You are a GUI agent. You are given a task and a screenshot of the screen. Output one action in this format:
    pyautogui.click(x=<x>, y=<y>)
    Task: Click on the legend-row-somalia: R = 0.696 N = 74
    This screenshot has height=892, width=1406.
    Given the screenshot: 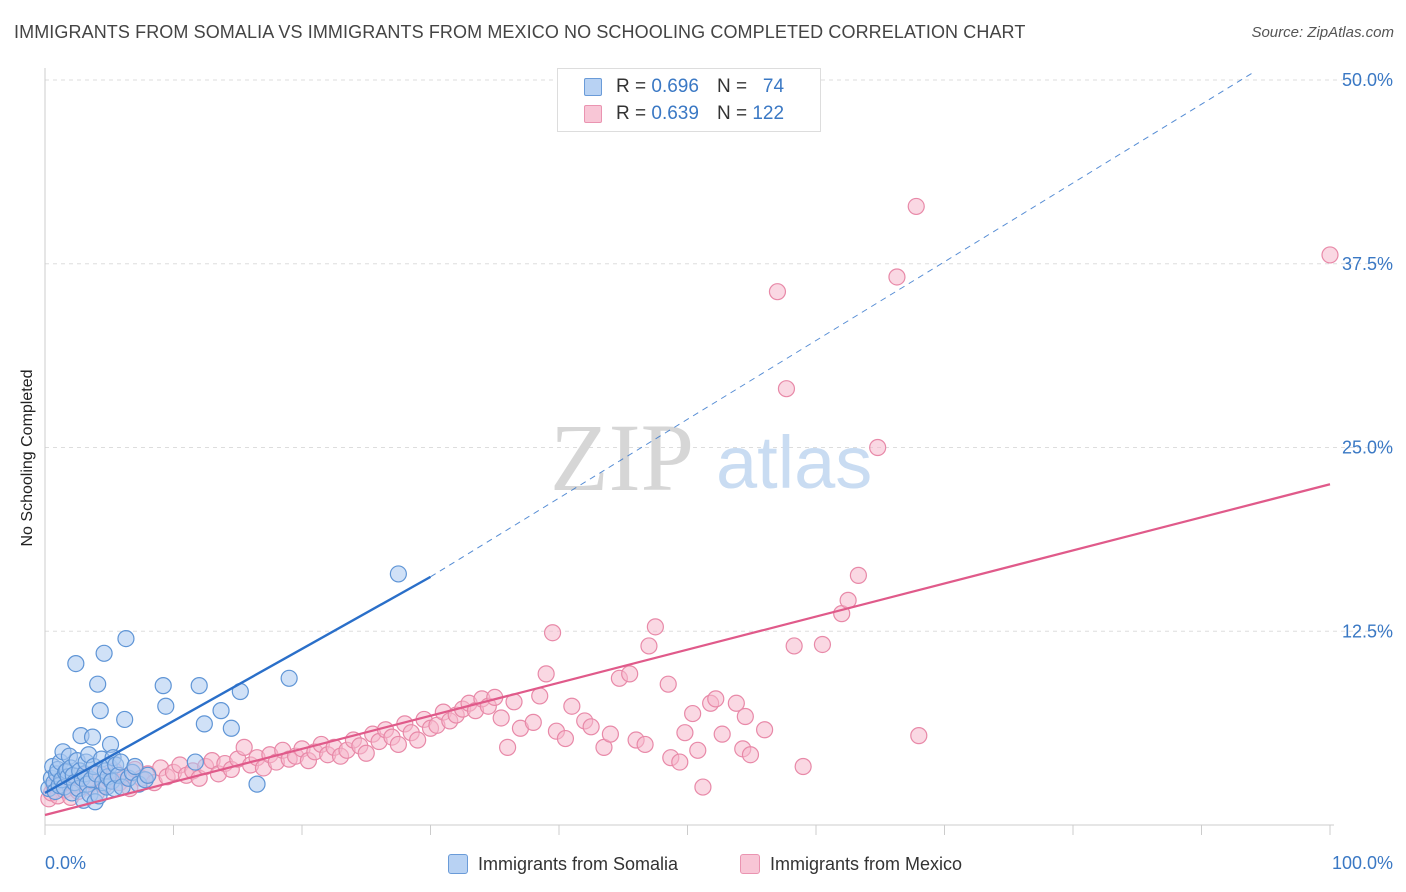 What is the action you would take?
    pyautogui.click(x=684, y=87)
    